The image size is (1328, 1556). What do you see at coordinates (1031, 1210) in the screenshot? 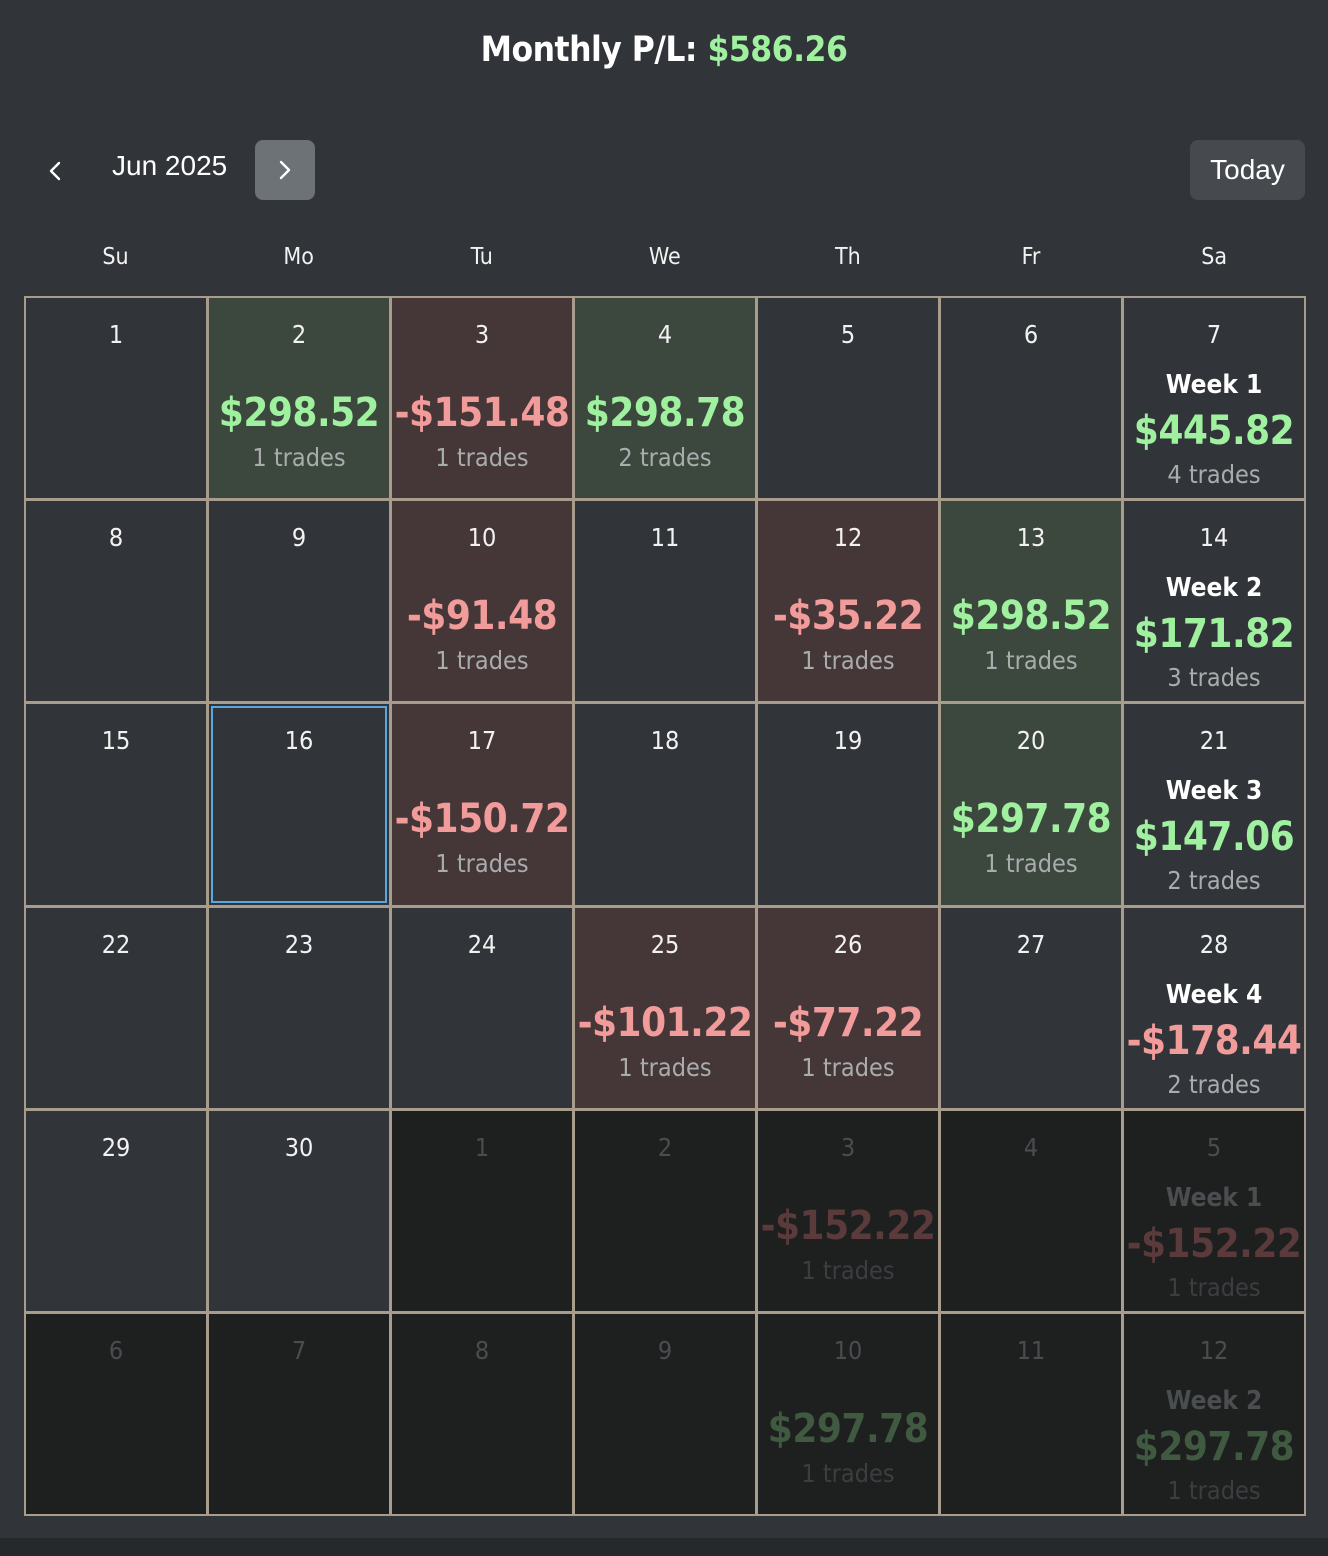
I see `day-cell: 4` at bounding box center [1031, 1210].